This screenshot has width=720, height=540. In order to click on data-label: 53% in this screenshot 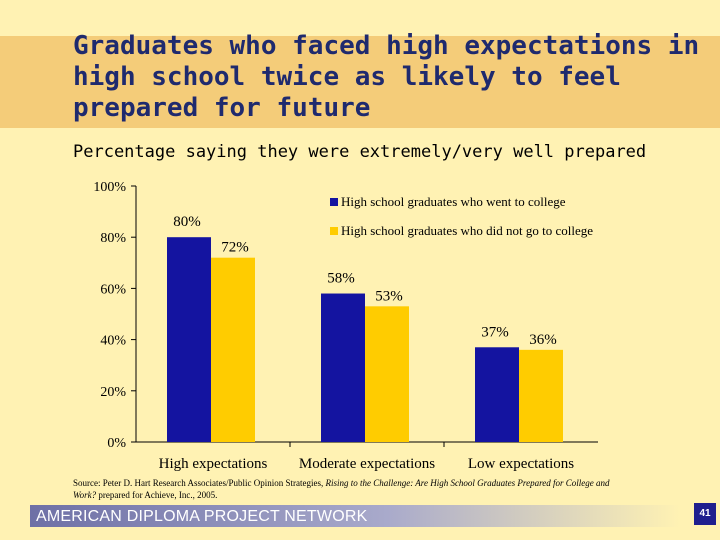, I will do `click(389, 296)`.